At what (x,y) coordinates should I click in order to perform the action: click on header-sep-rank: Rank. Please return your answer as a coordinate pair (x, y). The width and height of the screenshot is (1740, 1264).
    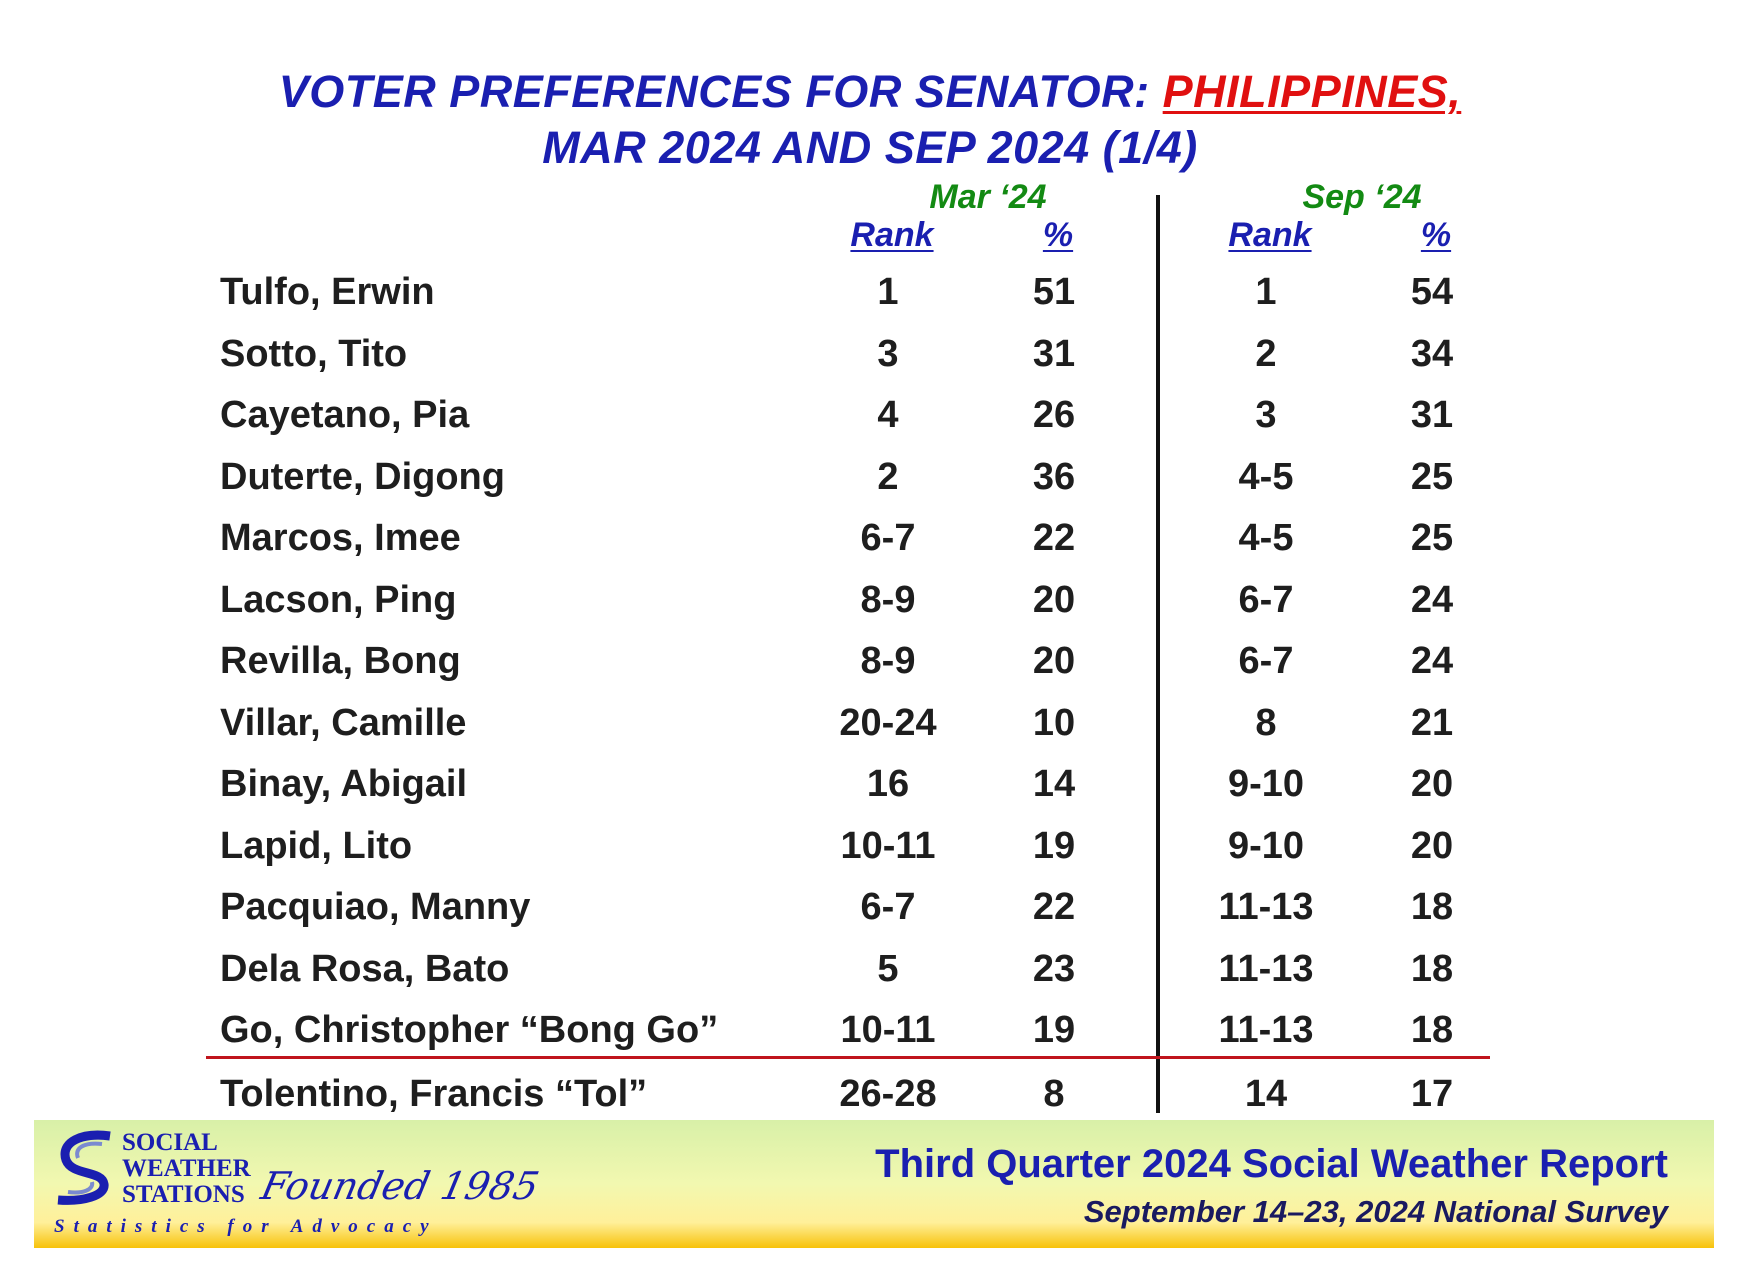
    Looking at the image, I should click on (1270, 235).